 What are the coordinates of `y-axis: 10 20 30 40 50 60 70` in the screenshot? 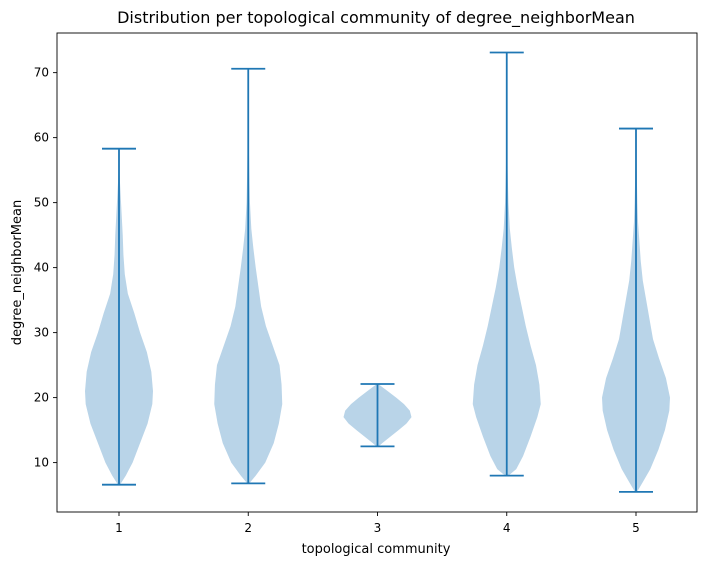 It's located at (45, 268).